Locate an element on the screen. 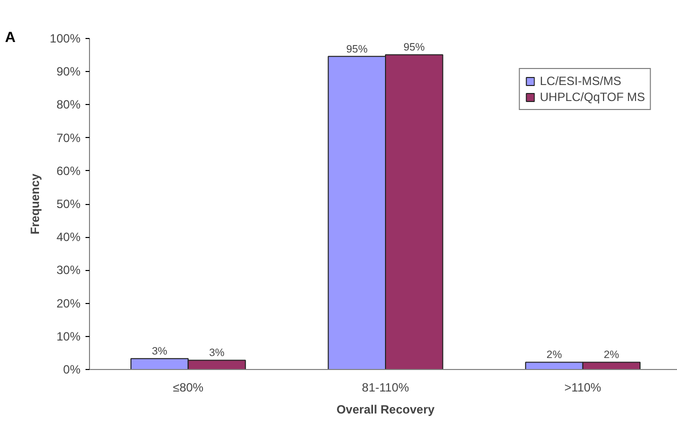  y-tick-label: 10% is located at coordinates (68, 336).